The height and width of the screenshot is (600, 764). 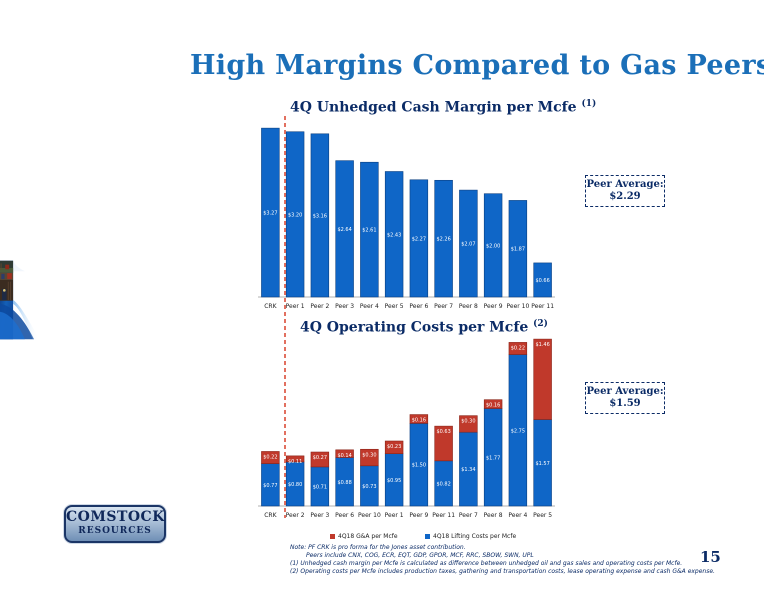 I want to click on chart2-title-text: 4Q Operating Costs per Mcfe, so click(x=414, y=327).